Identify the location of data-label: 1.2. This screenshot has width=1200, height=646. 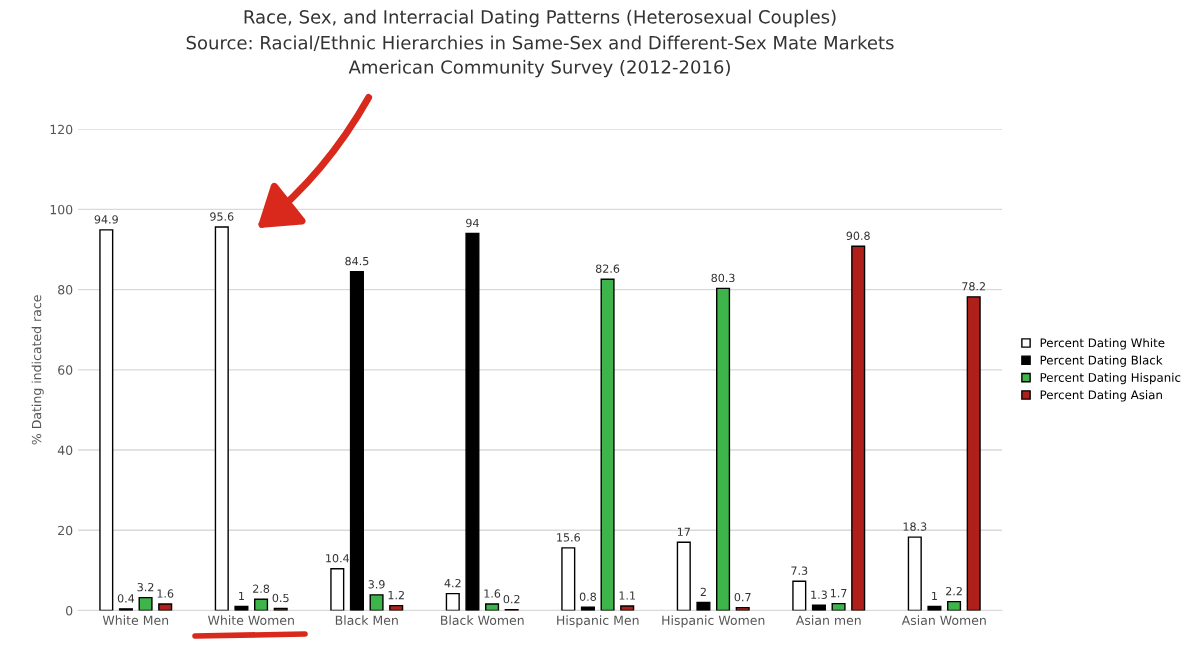
(396, 595).